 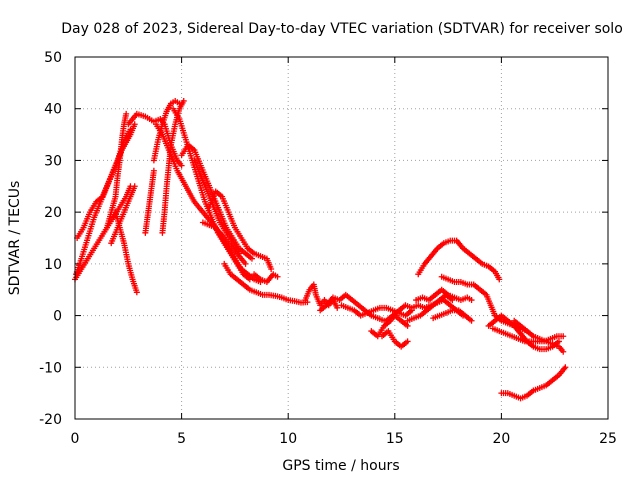 What do you see at coordinates (50, 368) in the screenshot?
I see `y-tick-label: -10` at bounding box center [50, 368].